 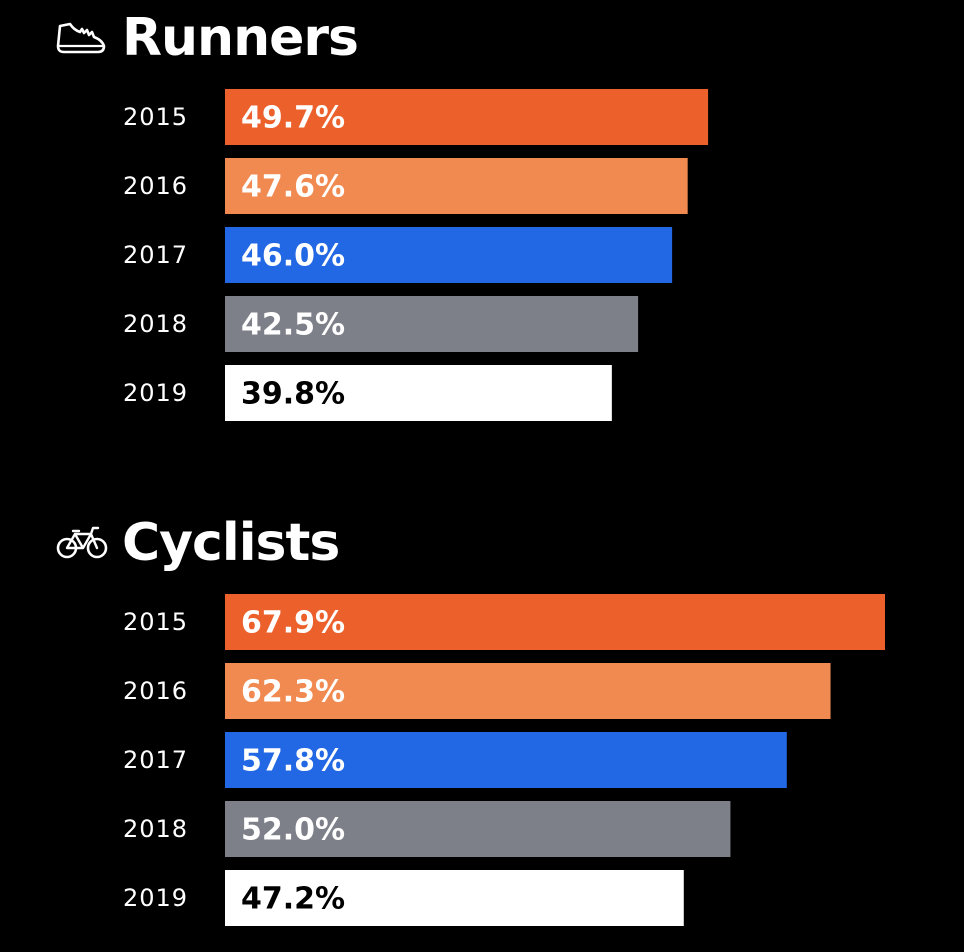 I want to click on running-shoe-icon, so click(x=82, y=38).